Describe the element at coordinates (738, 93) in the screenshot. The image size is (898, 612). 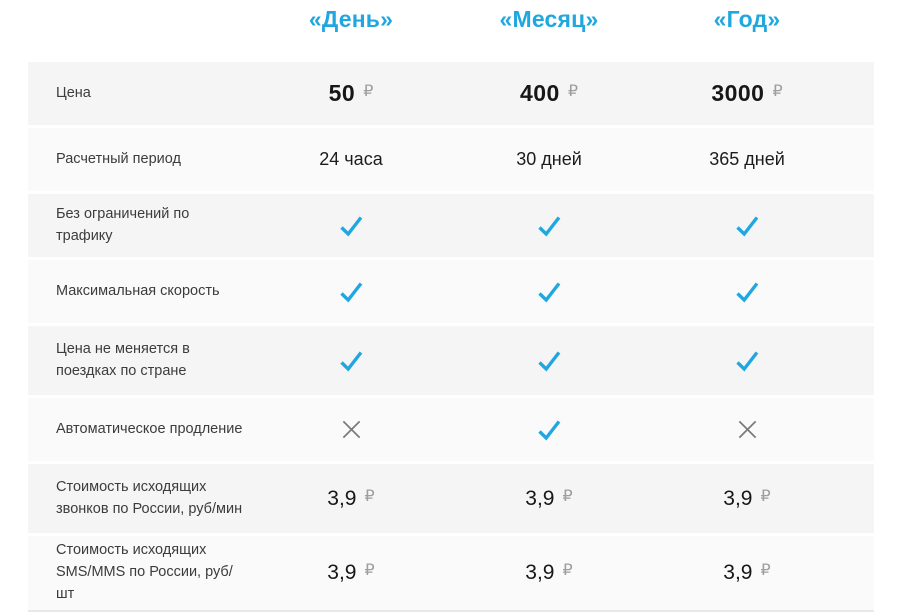
I see `price-value: 3000` at that location.